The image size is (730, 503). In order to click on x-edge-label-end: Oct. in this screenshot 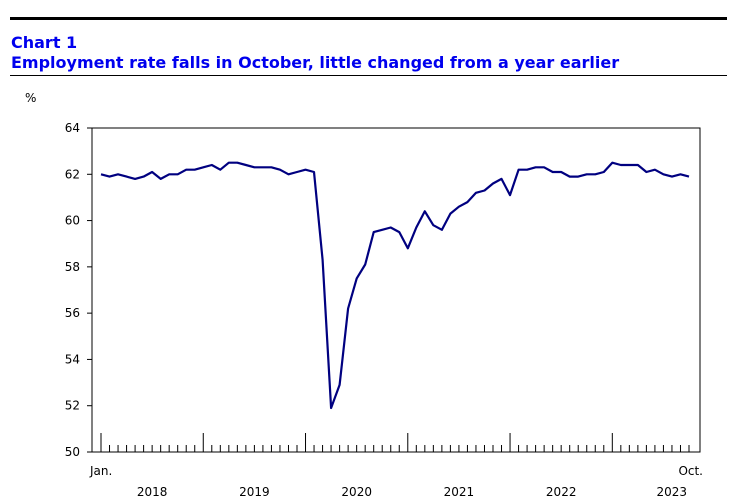, I will do `click(690, 471)`.